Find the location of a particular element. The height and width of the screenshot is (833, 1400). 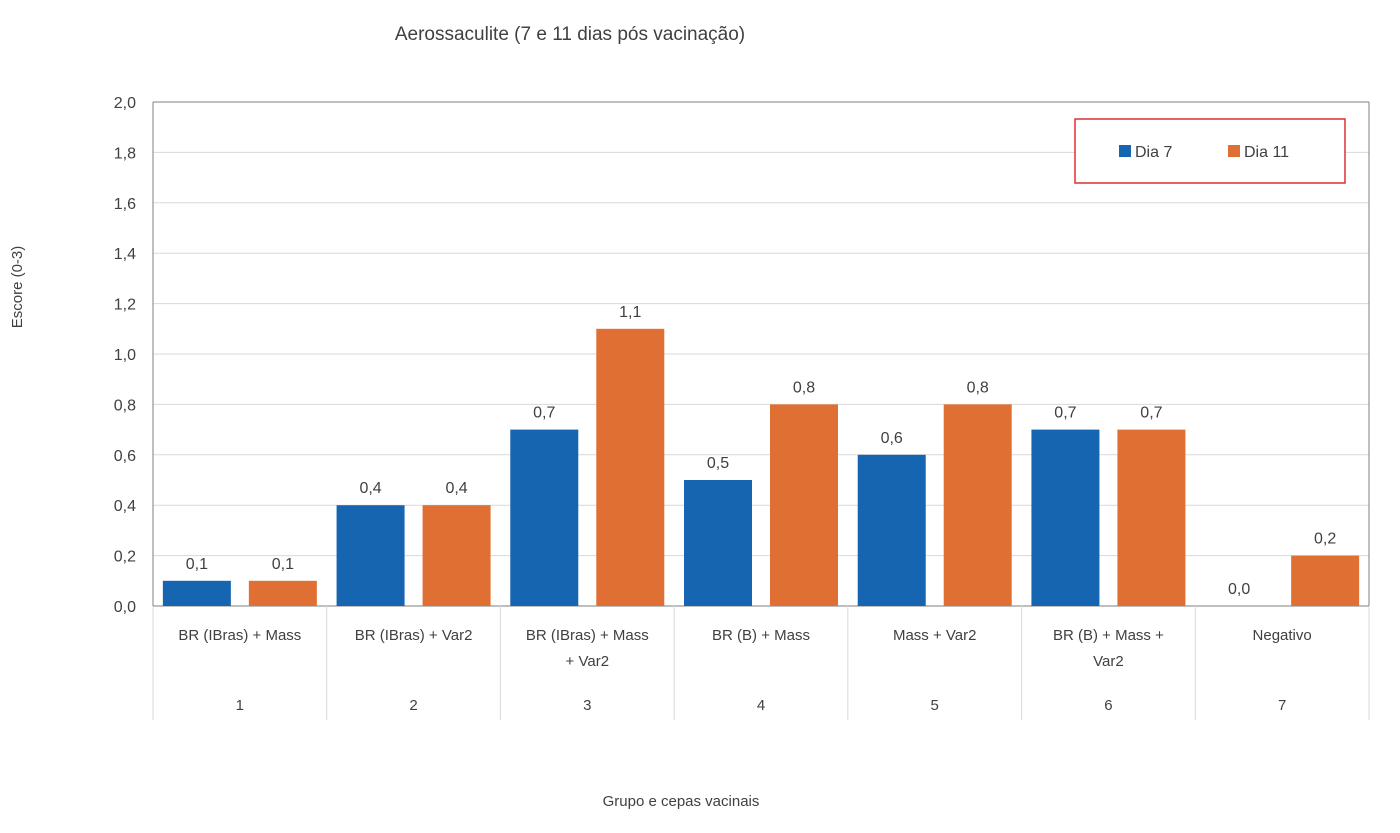

category-label: + Var2 is located at coordinates (588, 661).